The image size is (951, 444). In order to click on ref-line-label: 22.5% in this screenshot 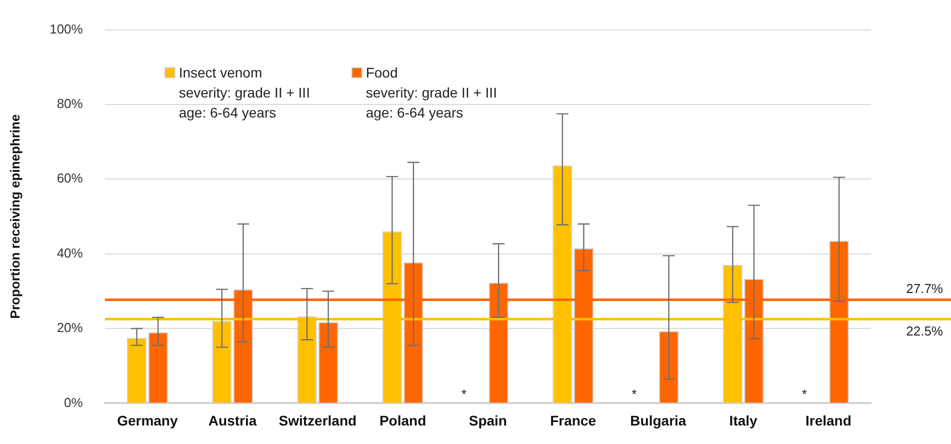, I will do `click(925, 330)`.